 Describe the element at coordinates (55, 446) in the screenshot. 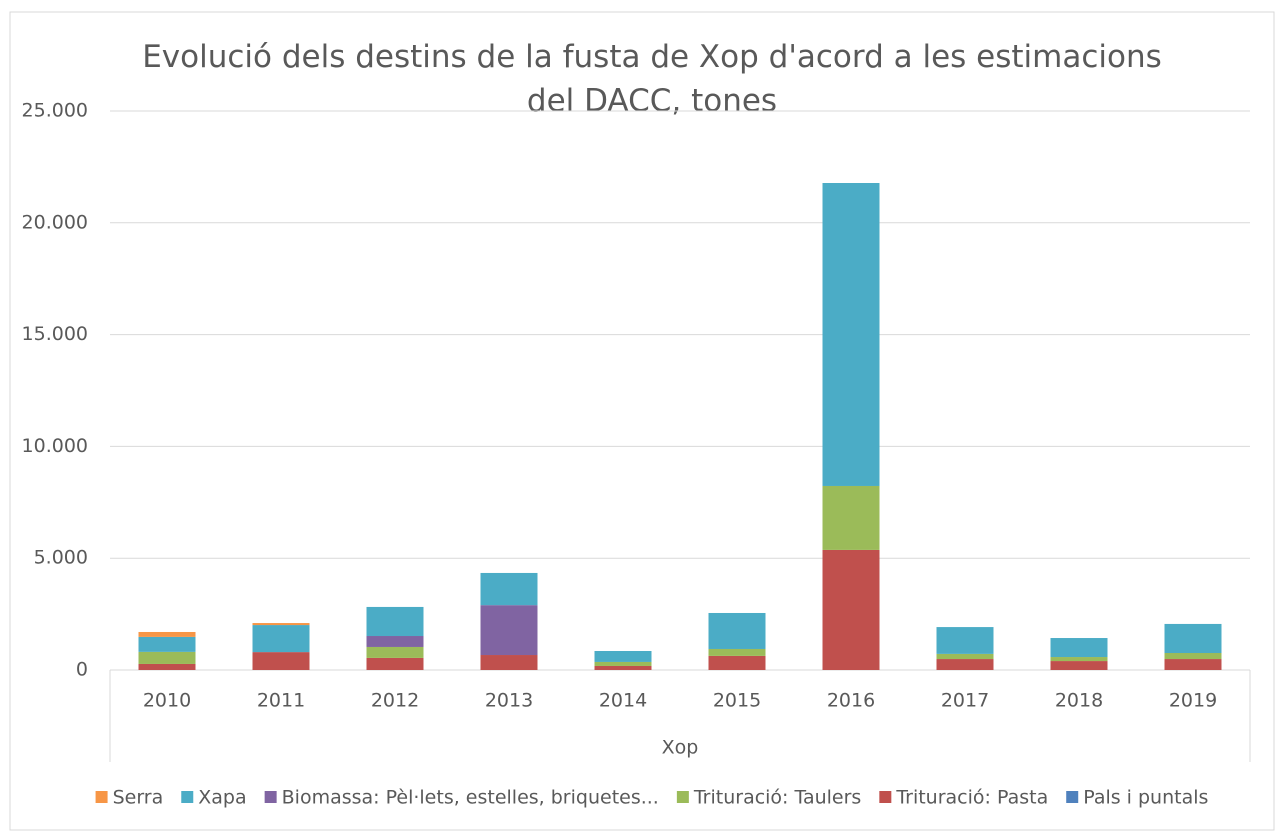

I see `y-tick-label: 10.000` at that location.